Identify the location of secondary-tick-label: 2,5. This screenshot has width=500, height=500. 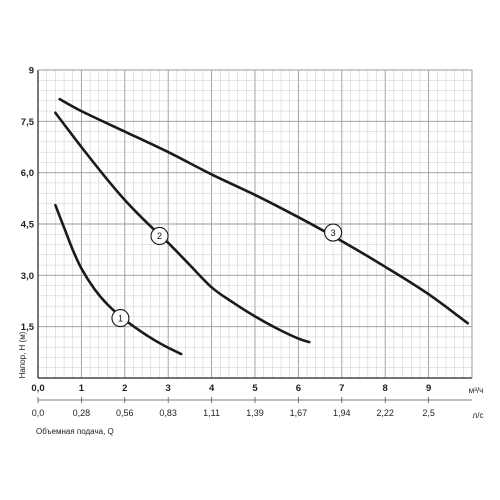
(428, 413).